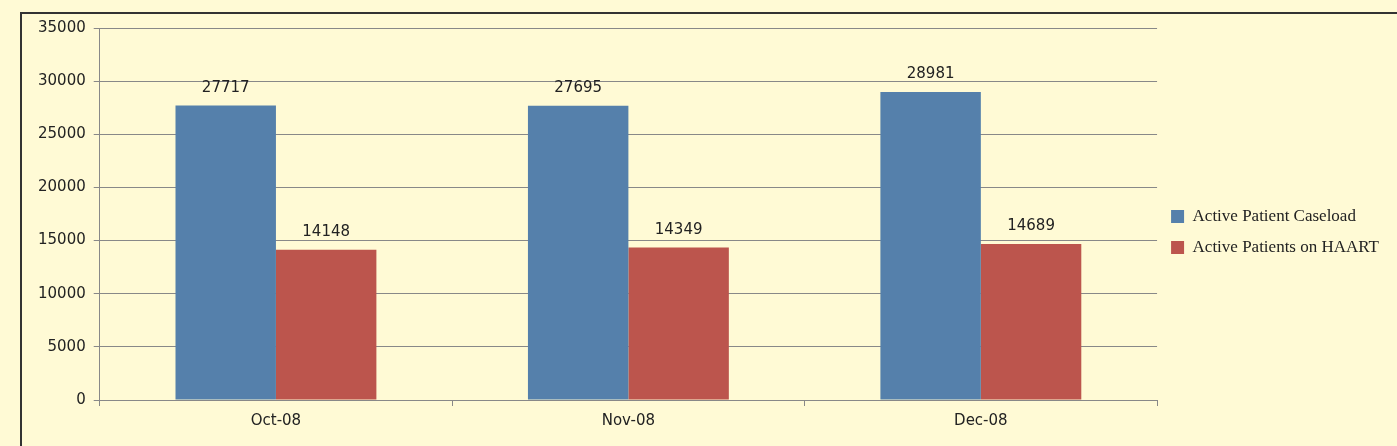  Describe the element at coordinates (981, 419) in the screenshot. I see `x-tick-label: Dec-08` at that location.